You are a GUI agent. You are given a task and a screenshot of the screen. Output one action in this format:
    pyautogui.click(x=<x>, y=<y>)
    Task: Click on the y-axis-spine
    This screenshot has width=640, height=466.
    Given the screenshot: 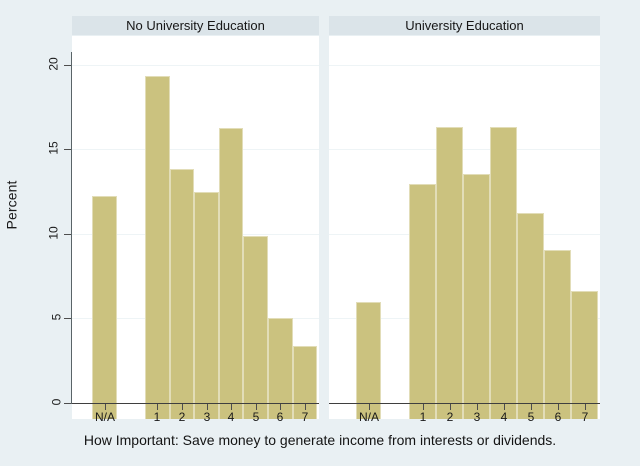 What is the action you would take?
    pyautogui.click(x=71, y=228)
    